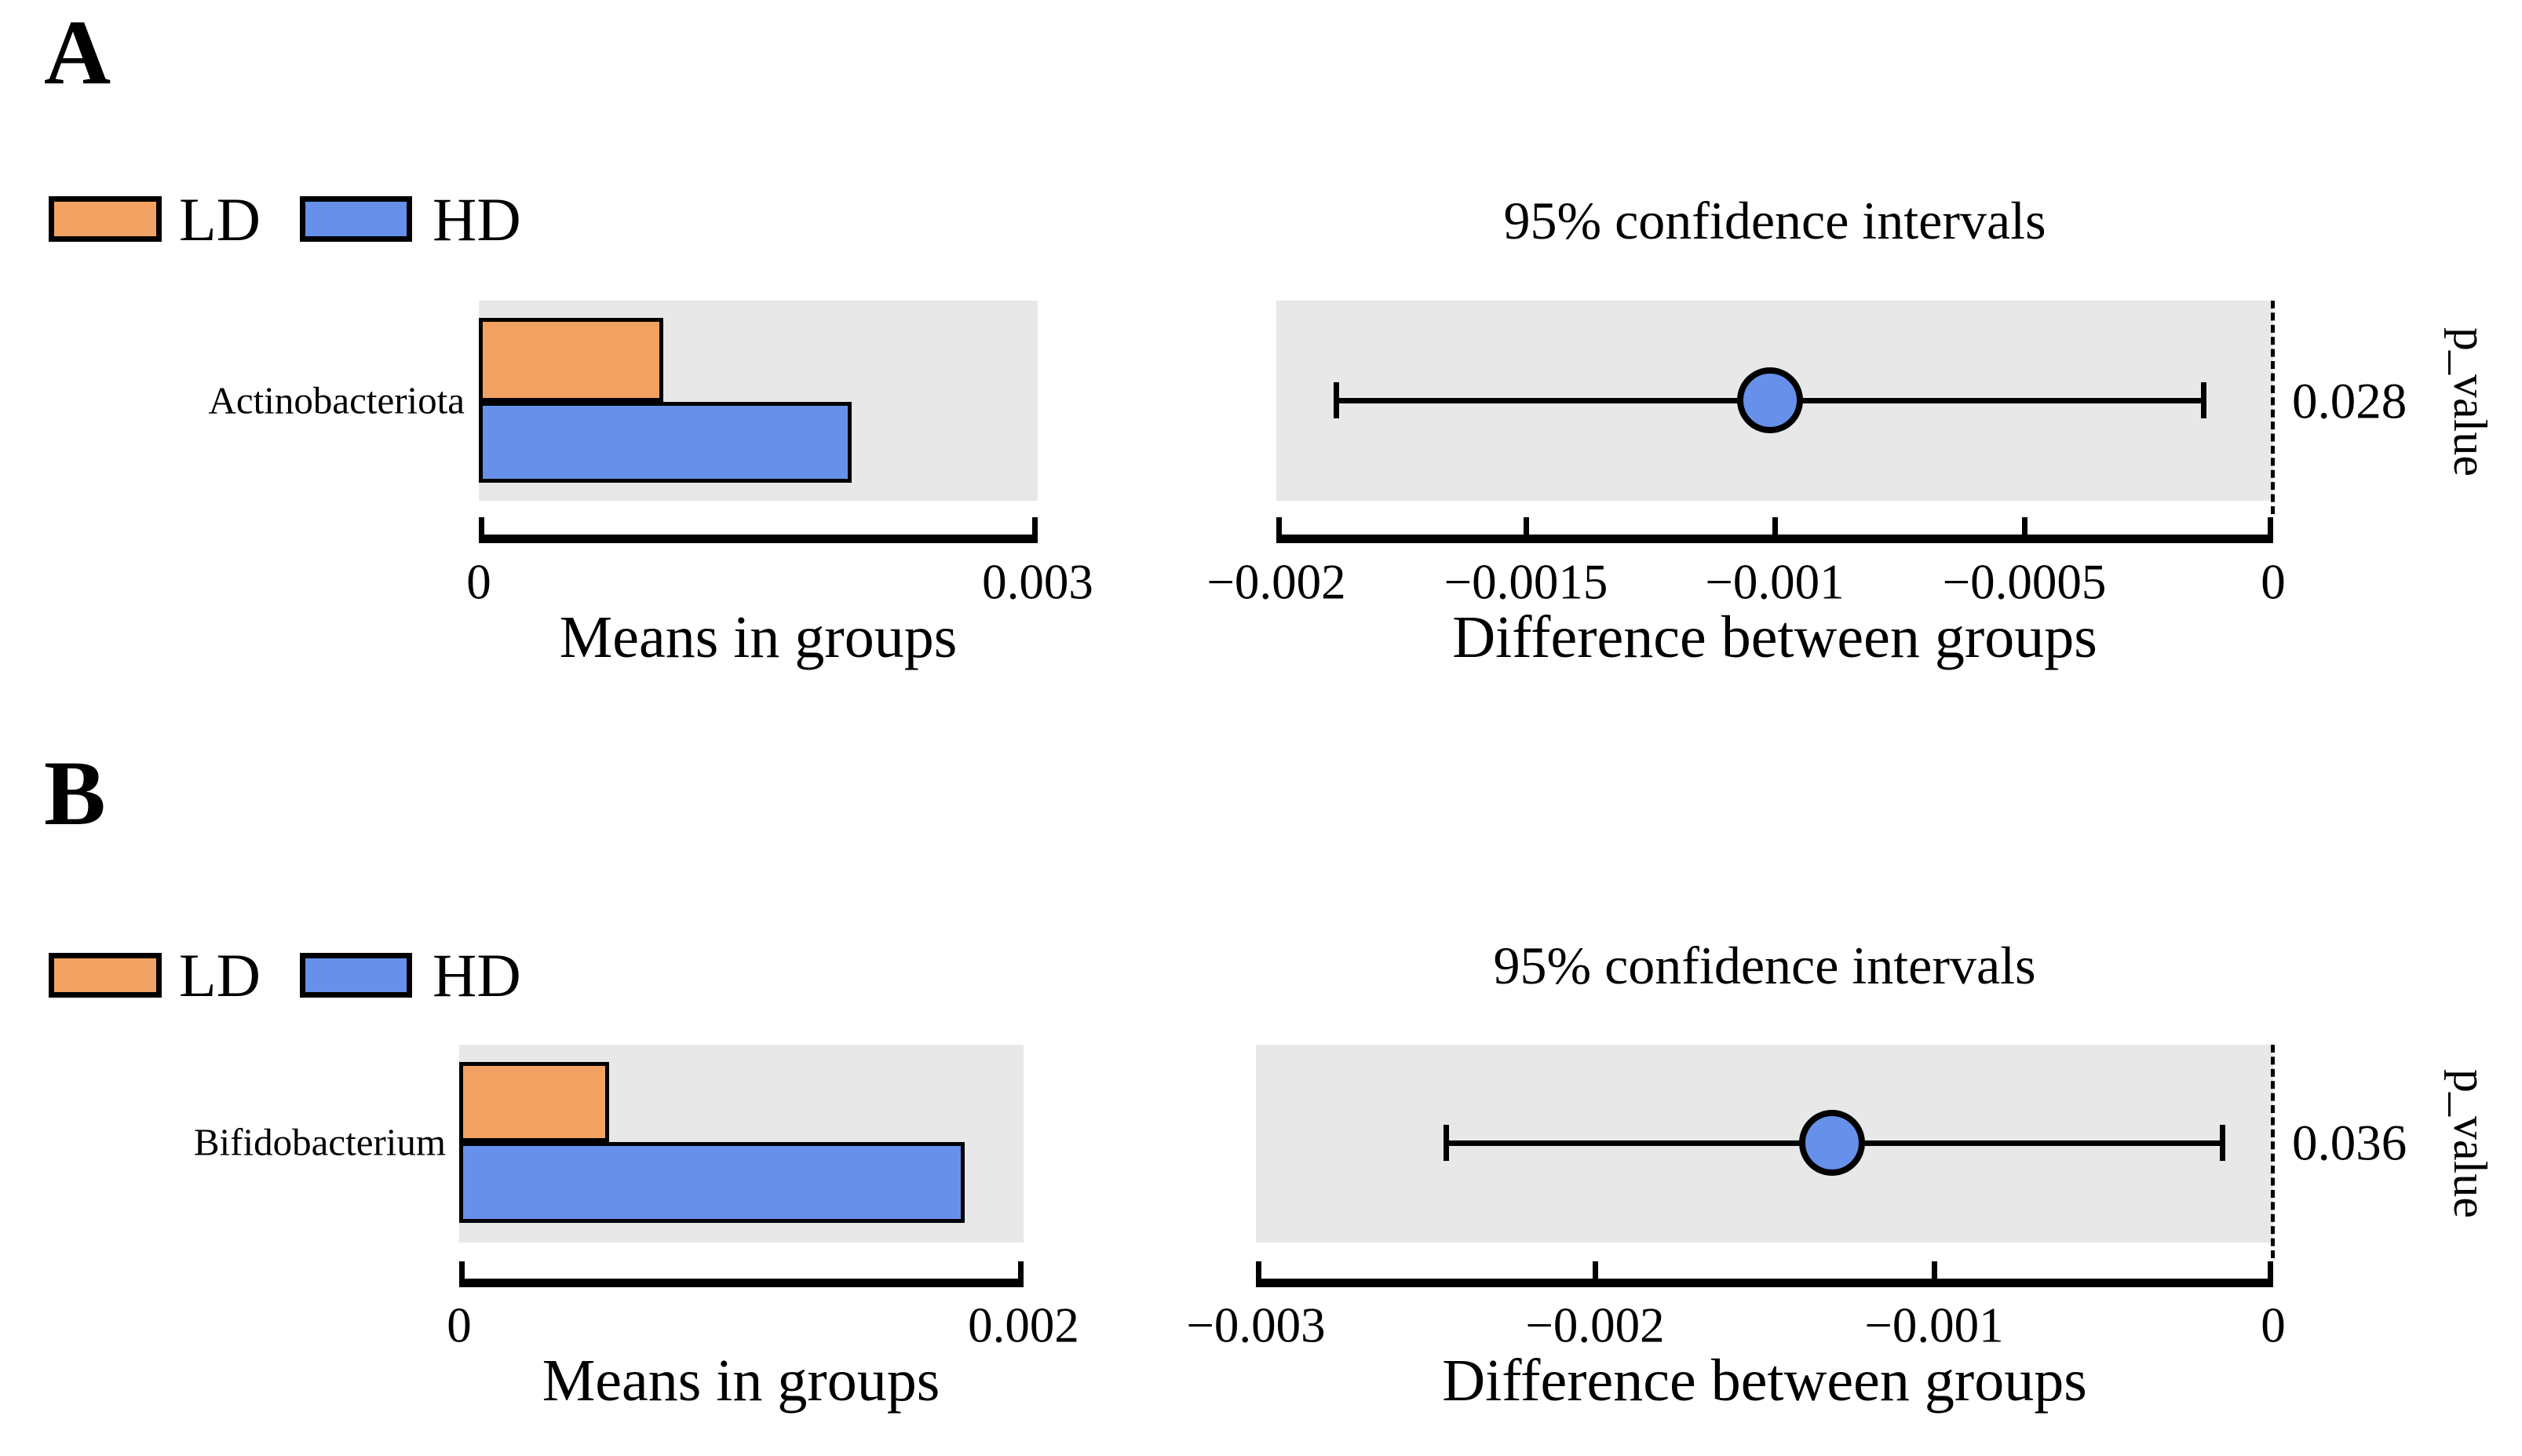  What do you see at coordinates (2024, 582) in the screenshot?
I see `diff-tick-label: −0.0005` at bounding box center [2024, 582].